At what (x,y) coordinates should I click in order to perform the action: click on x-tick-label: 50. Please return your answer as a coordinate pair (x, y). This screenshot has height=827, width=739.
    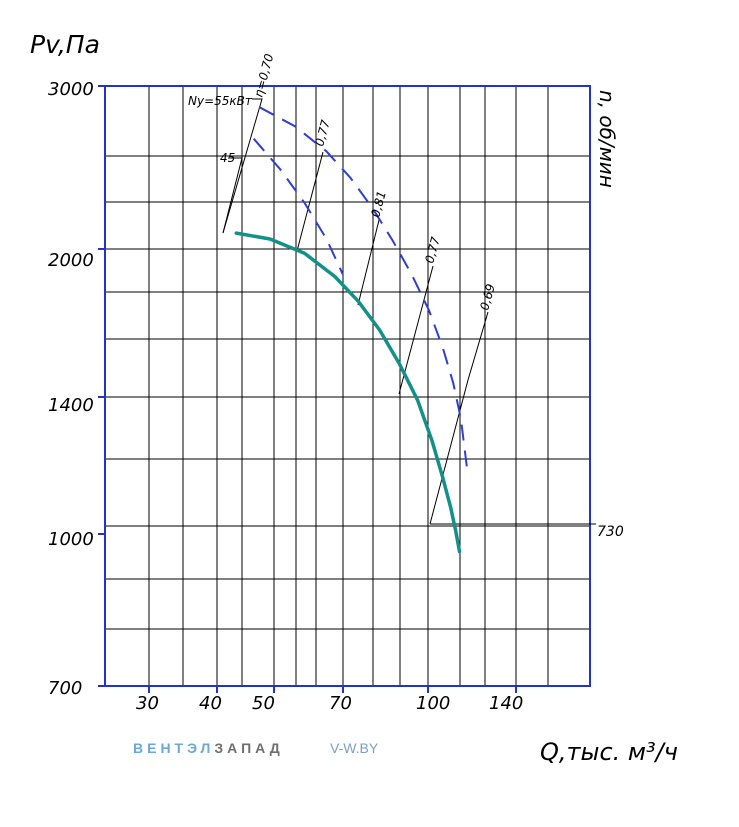
    Looking at the image, I should click on (263, 703).